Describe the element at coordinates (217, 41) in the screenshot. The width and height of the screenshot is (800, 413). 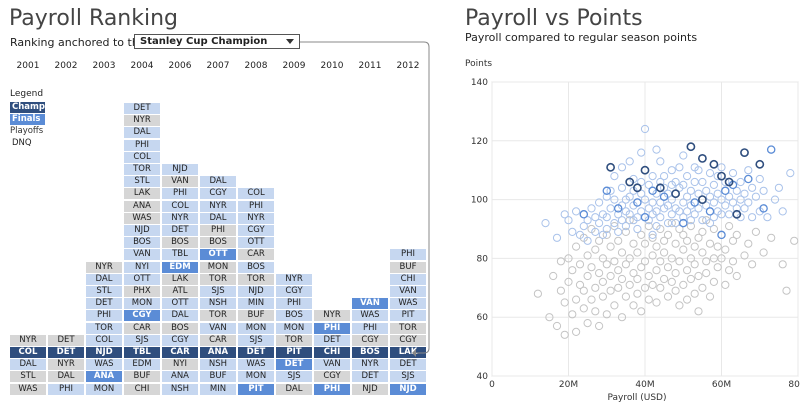
I see `anchor-select: Stanley Cup Champion` at that location.